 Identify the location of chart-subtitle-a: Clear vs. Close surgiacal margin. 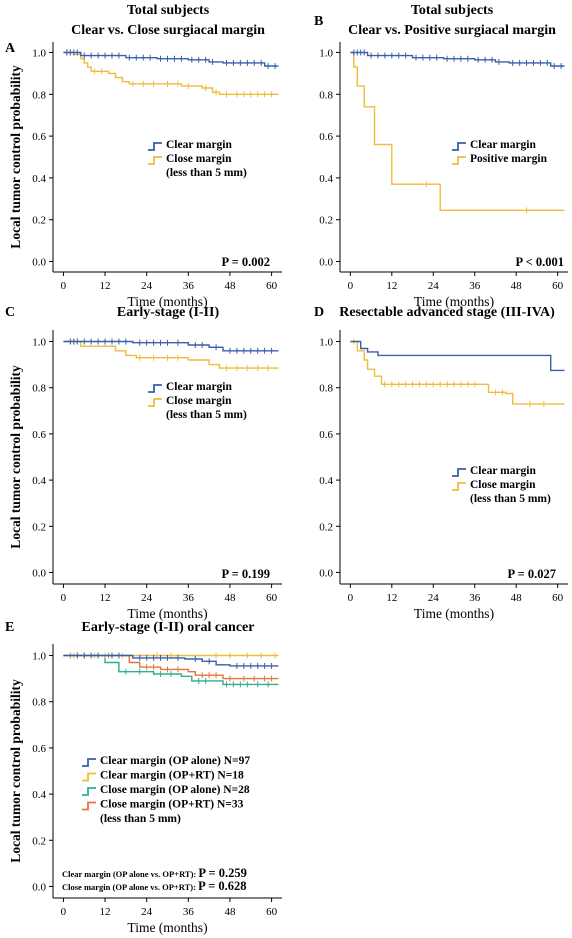
(168, 30).